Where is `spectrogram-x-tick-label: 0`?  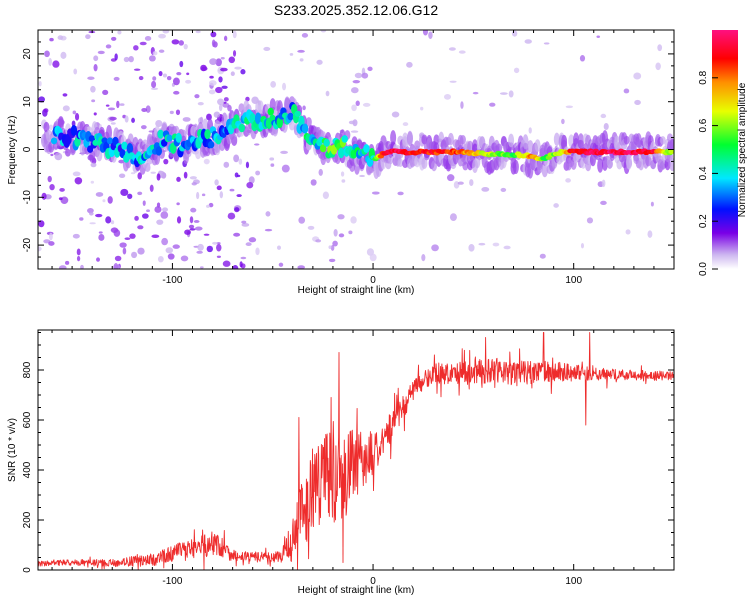
spectrogram-x-tick-label: 0 is located at coordinates (373, 280).